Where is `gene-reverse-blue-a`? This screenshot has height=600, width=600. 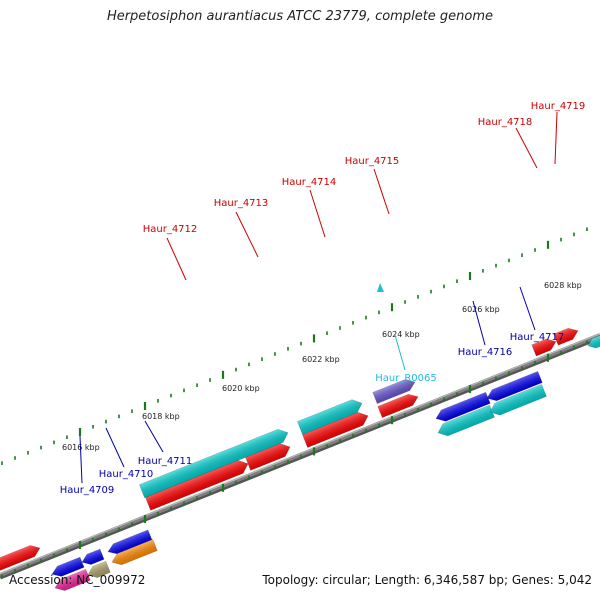
gene-reverse-blue-a is located at coordinates (67, 567).